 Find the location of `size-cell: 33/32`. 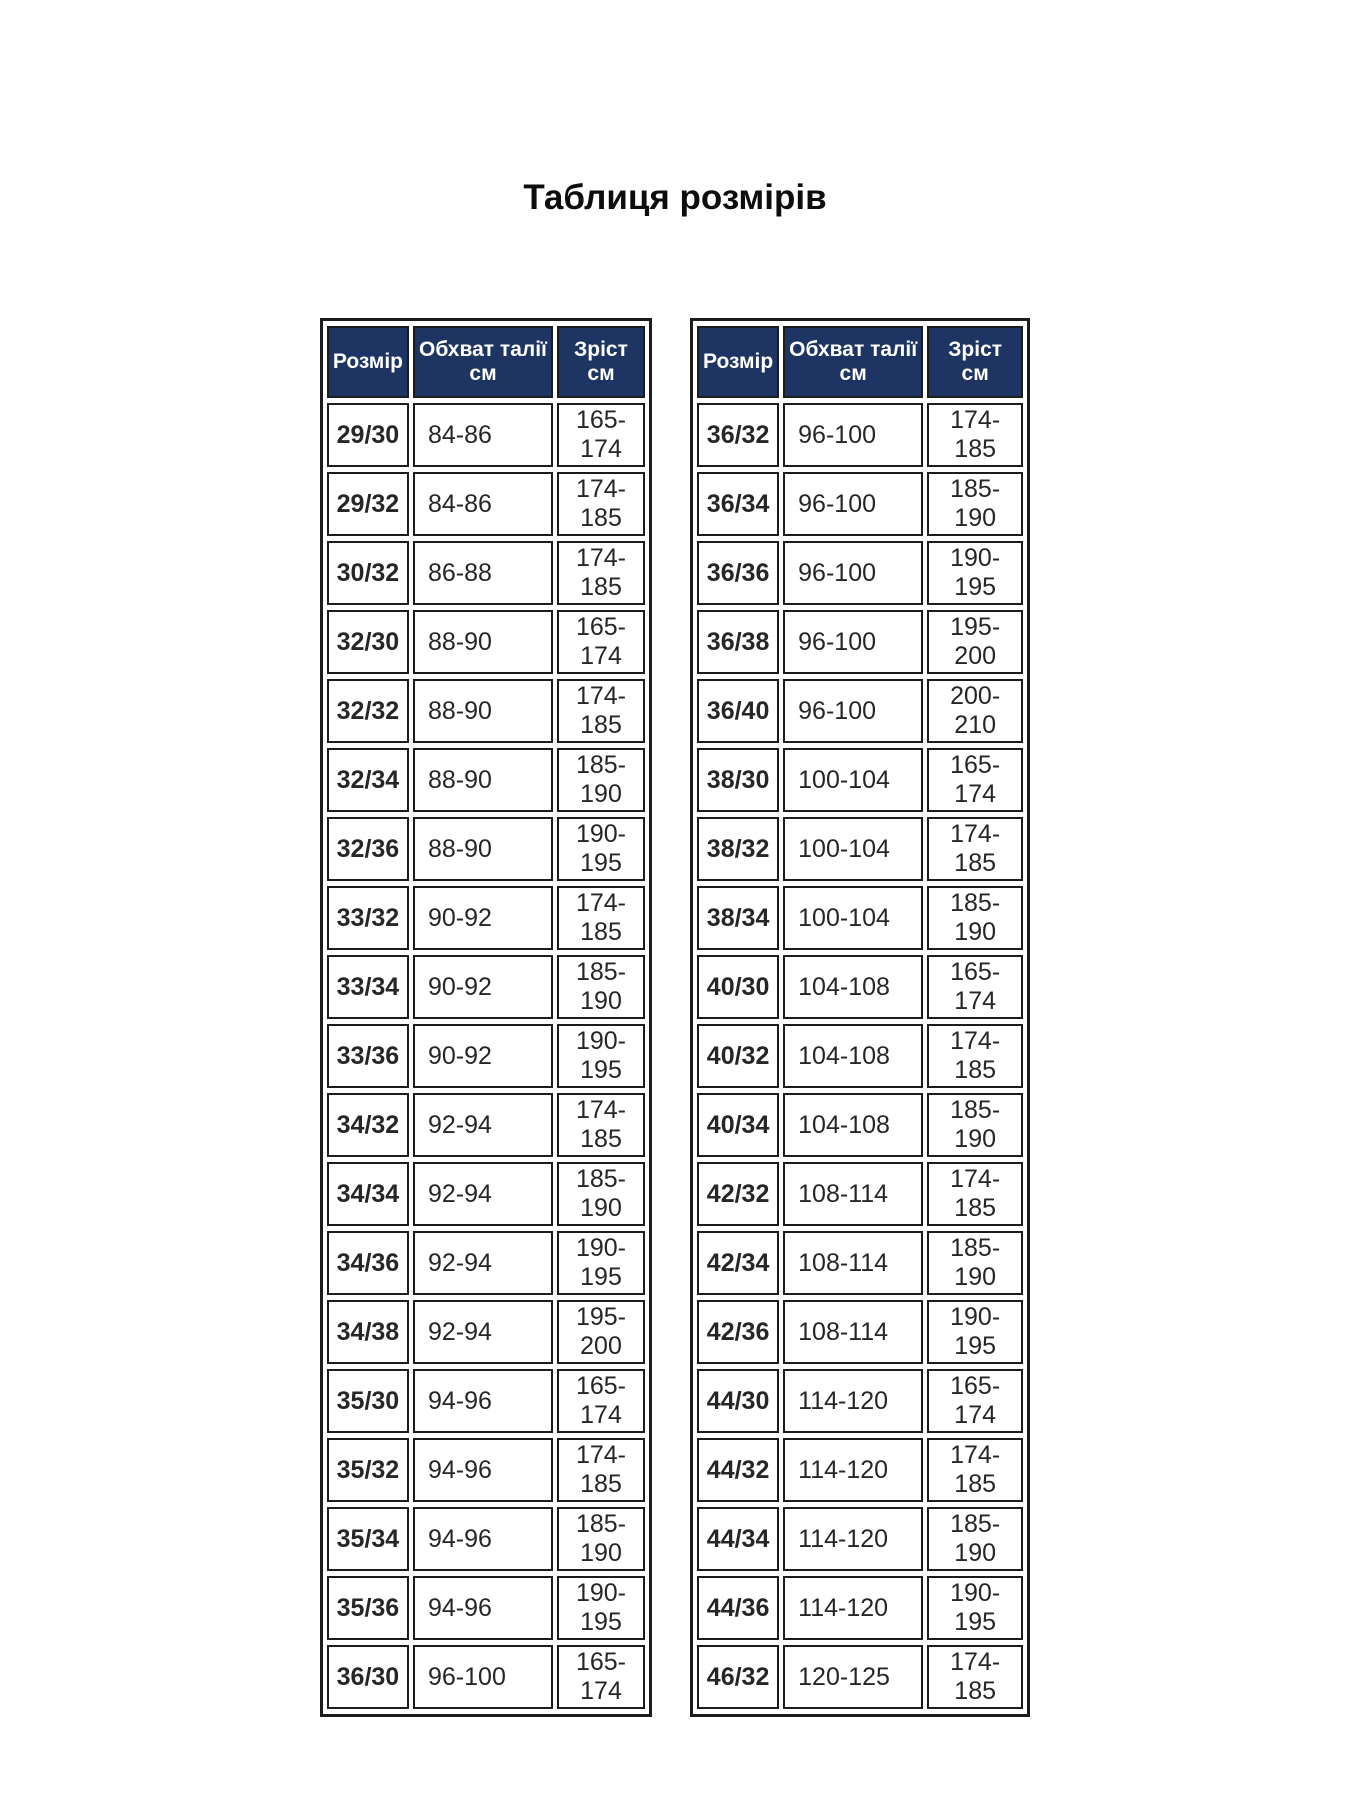

size-cell: 33/32 is located at coordinates (367, 918).